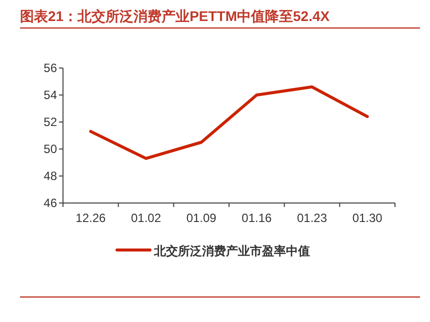 The height and width of the screenshot is (322, 430). I want to click on x-tick-label: 01.09, so click(201, 218).